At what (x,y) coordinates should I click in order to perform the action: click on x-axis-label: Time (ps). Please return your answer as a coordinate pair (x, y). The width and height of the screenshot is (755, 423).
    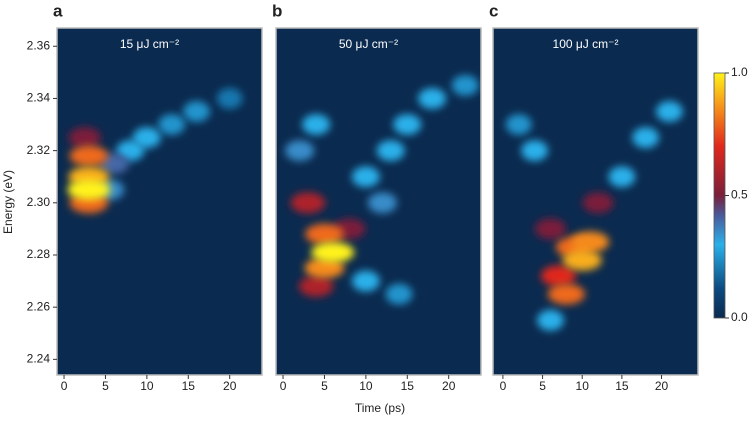
    Looking at the image, I should click on (380, 408).